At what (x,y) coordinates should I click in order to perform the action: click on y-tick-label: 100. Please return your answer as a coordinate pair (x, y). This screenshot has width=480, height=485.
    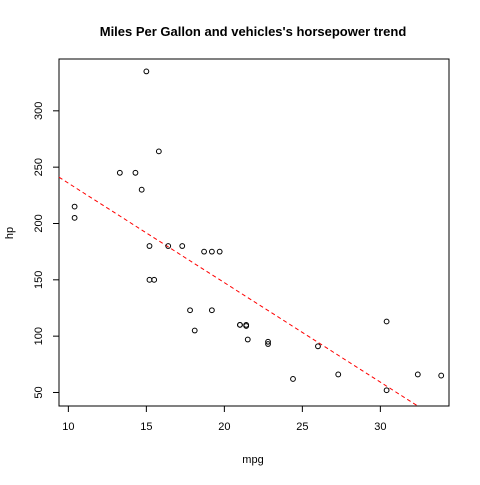
    Looking at the image, I should click on (39, 336).